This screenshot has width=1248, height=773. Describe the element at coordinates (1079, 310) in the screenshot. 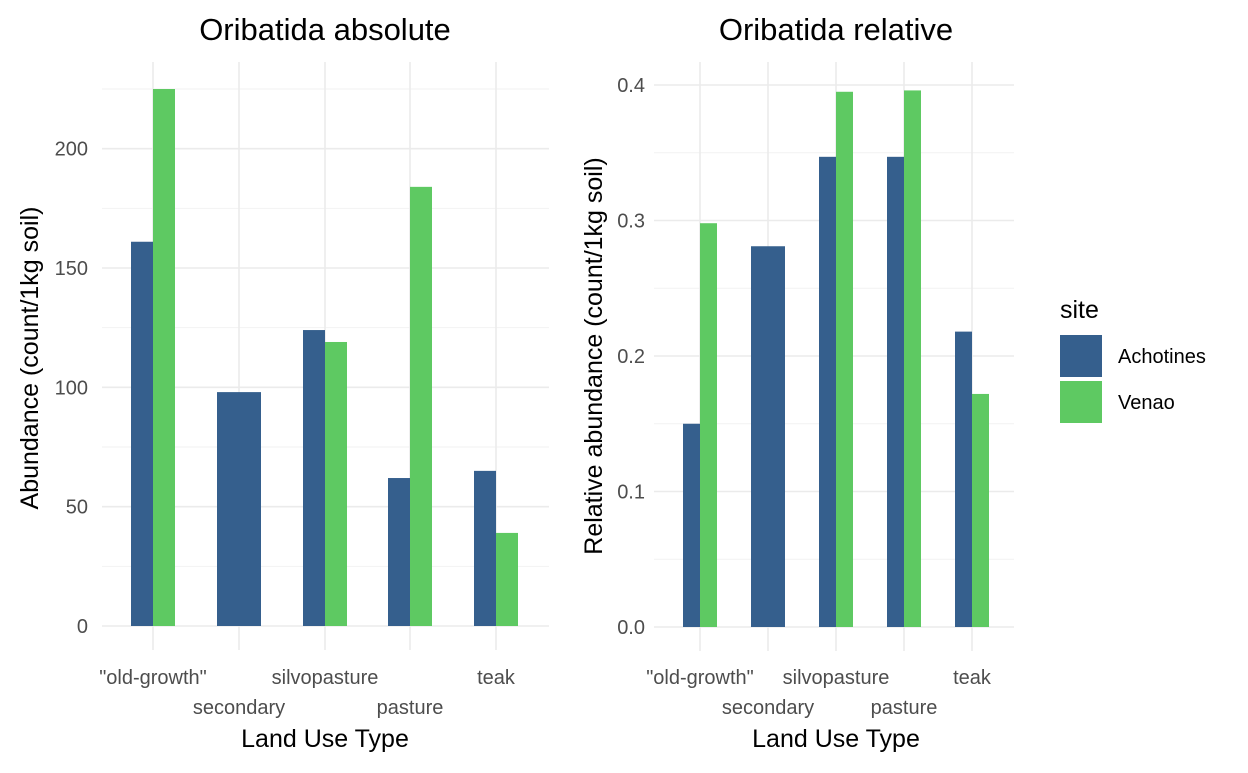

I see `legend-title: site` at that location.